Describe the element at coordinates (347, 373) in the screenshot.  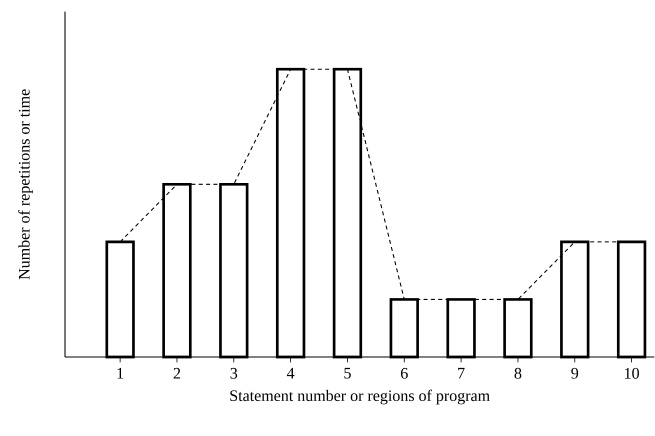
I see `x-tick-label: 5` at that location.